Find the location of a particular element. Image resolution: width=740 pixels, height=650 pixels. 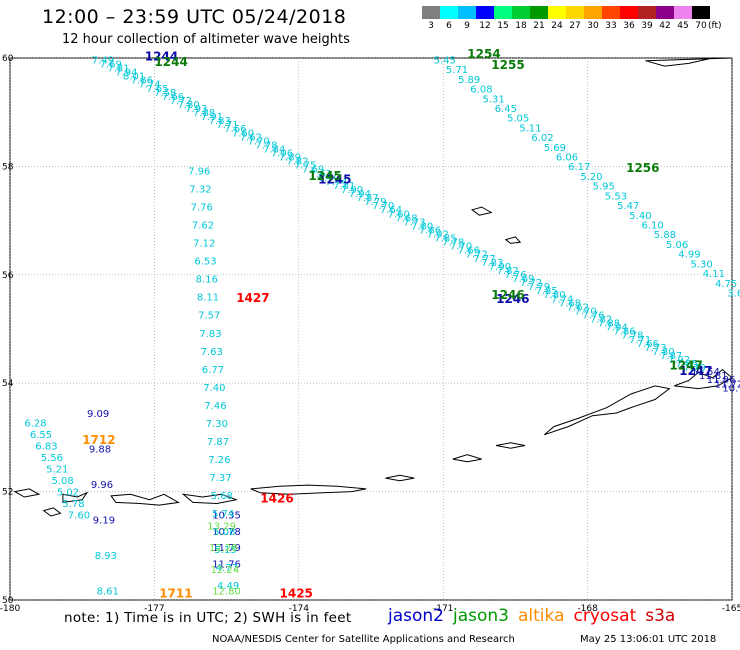

swh-value: 6.02 is located at coordinates (542, 138).